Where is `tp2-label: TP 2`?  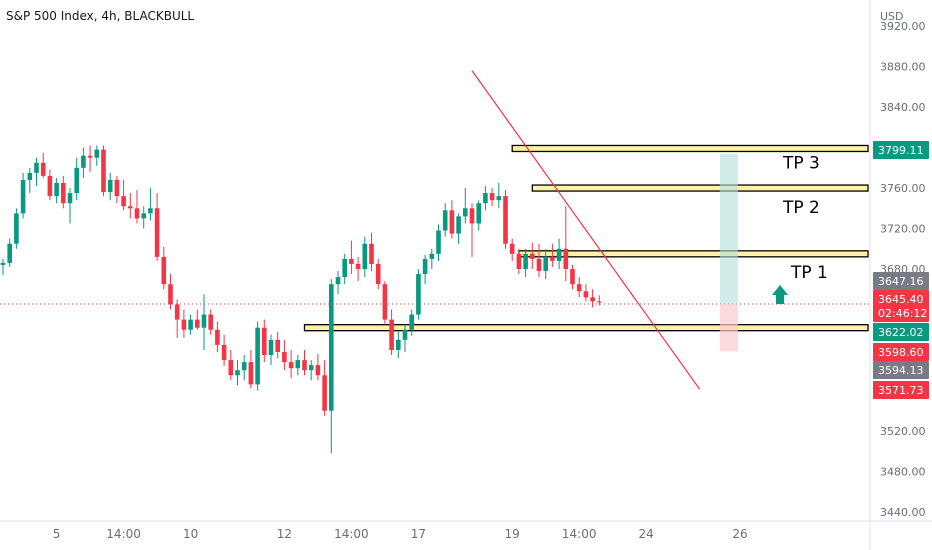
tp2-label: TP 2 is located at coordinates (801, 208).